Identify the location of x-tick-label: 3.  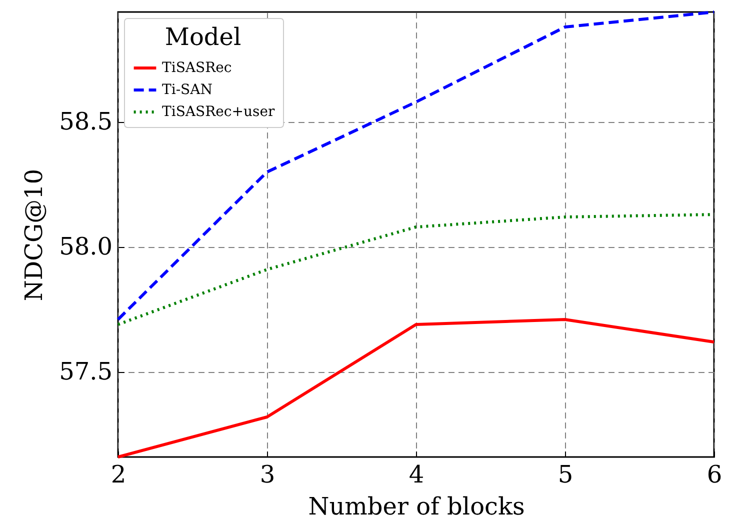
(268, 474).